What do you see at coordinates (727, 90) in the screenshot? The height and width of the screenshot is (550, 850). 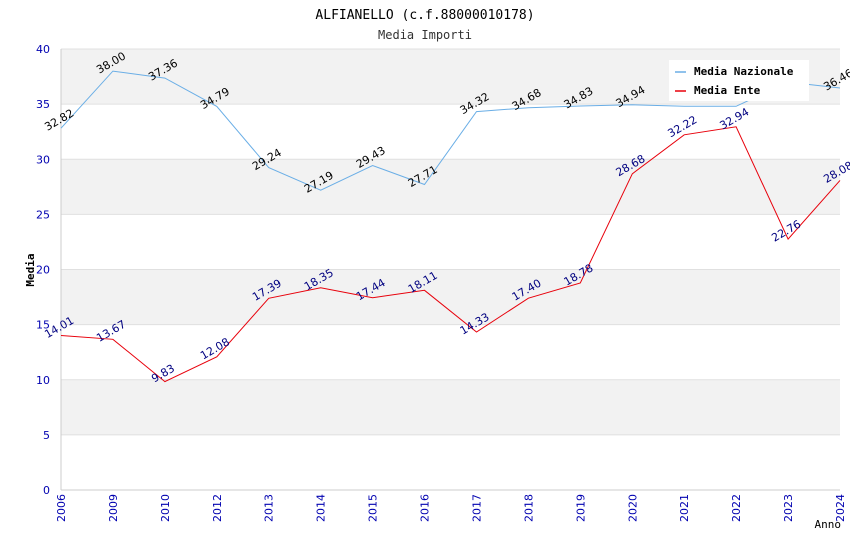 I see `legend-label-media-ente: Media Ente` at bounding box center [727, 90].